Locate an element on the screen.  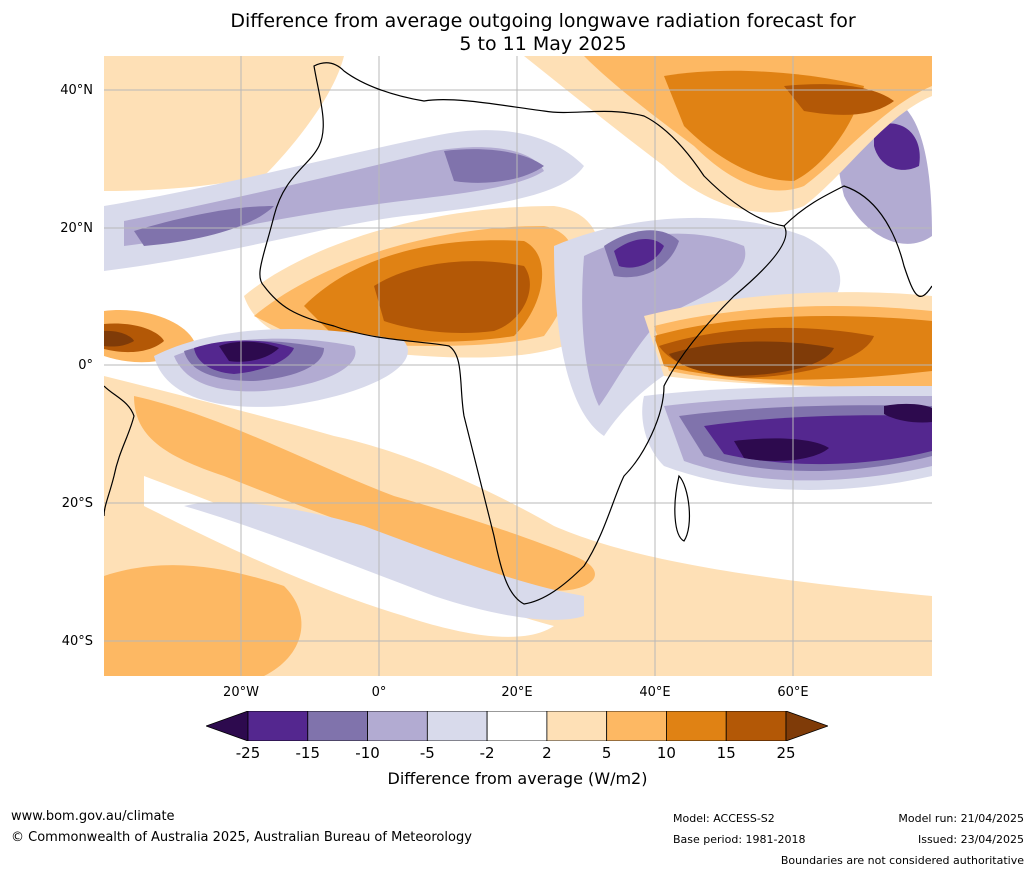
arabia-purple-core is located at coordinates (897, 146).